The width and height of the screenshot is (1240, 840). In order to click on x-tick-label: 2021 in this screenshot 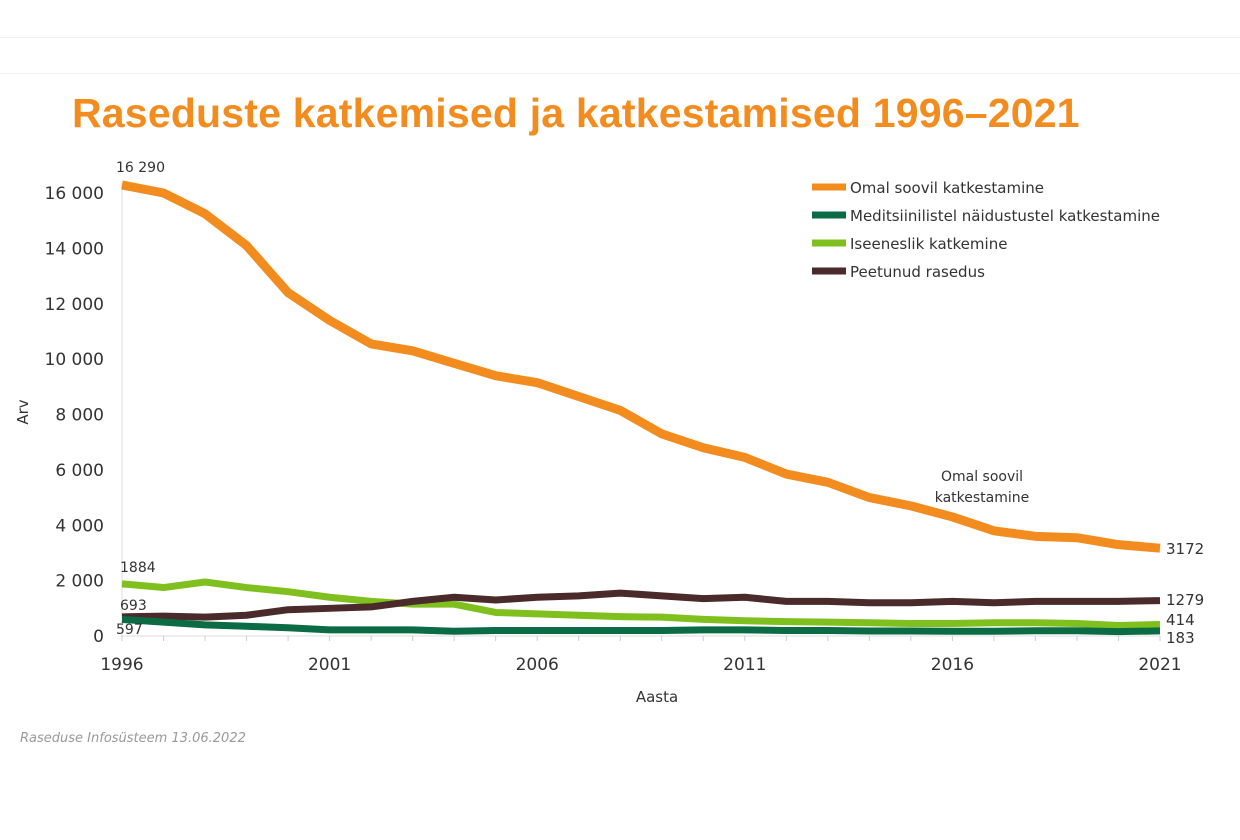, I will do `click(1159, 665)`.